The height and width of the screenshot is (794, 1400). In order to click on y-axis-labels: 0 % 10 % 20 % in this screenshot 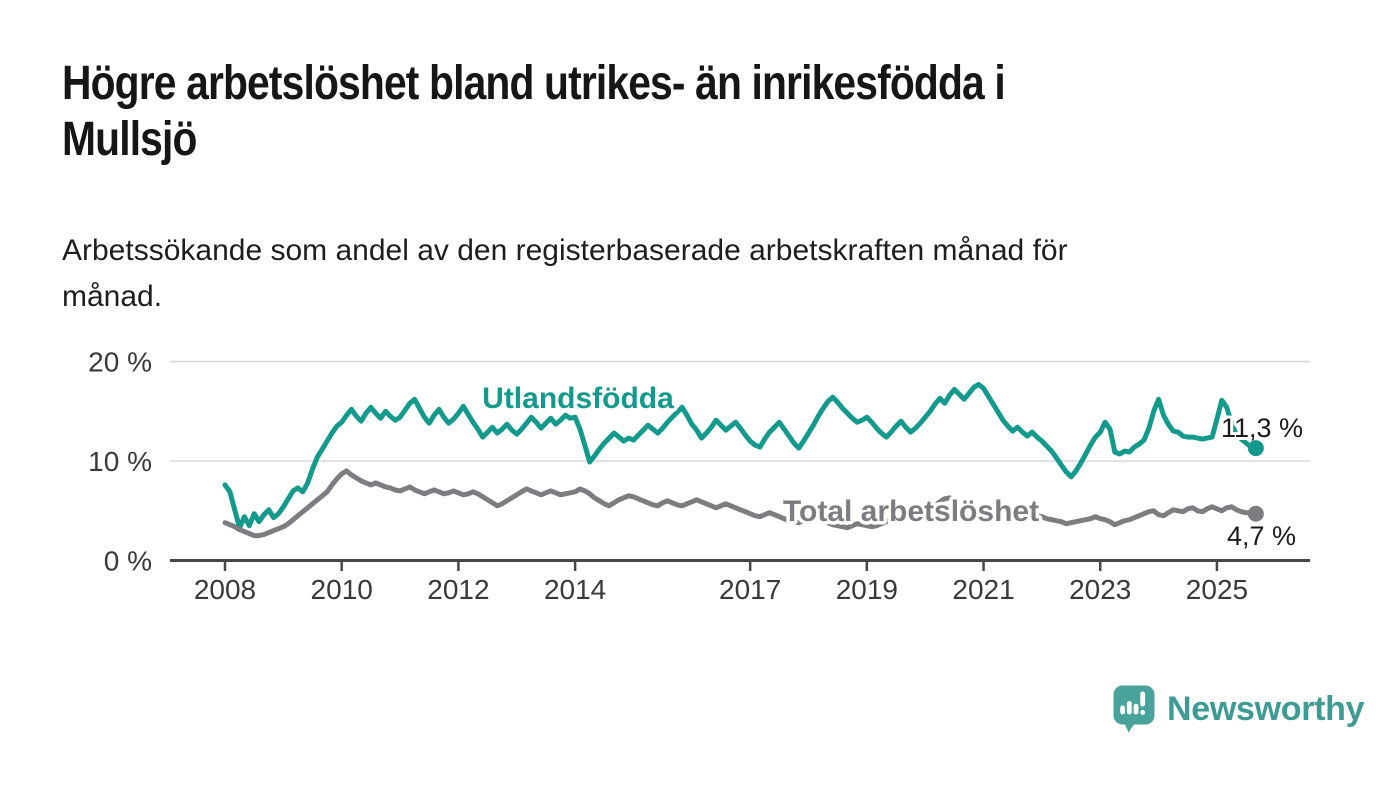, I will do `click(120, 462)`.